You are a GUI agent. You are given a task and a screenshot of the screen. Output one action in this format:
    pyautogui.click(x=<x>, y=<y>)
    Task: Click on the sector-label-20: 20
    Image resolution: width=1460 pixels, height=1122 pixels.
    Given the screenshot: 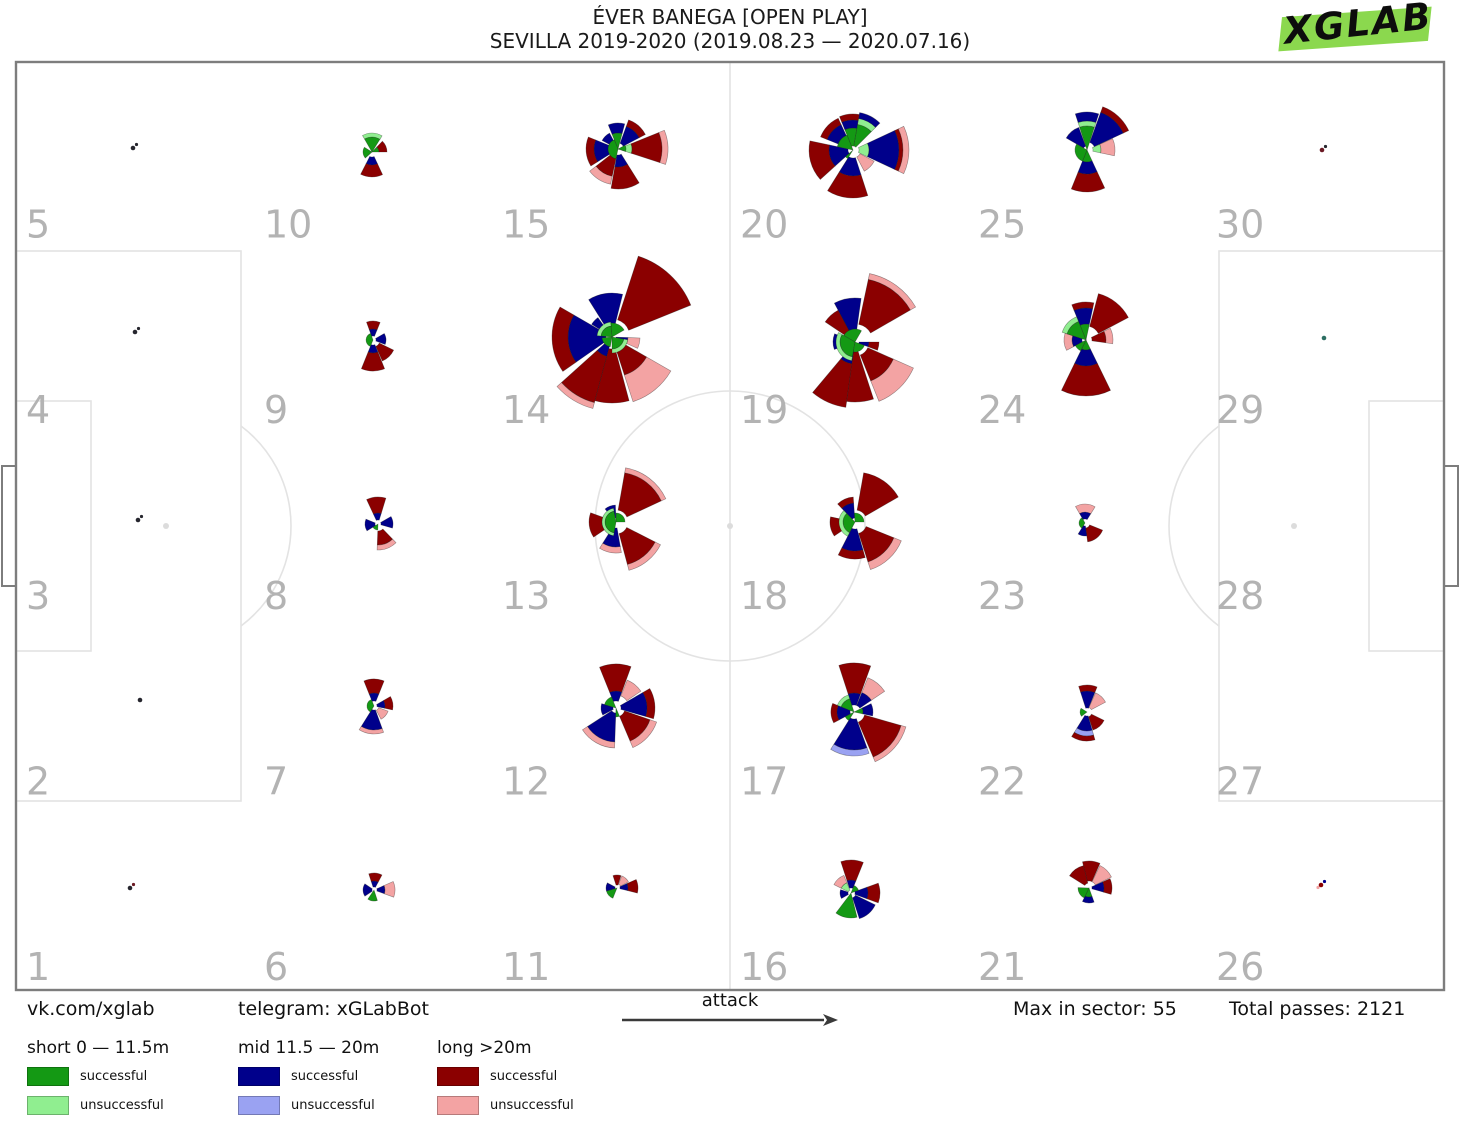 What is the action you would take?
    pyautogui.click(x=764, y=225)
    